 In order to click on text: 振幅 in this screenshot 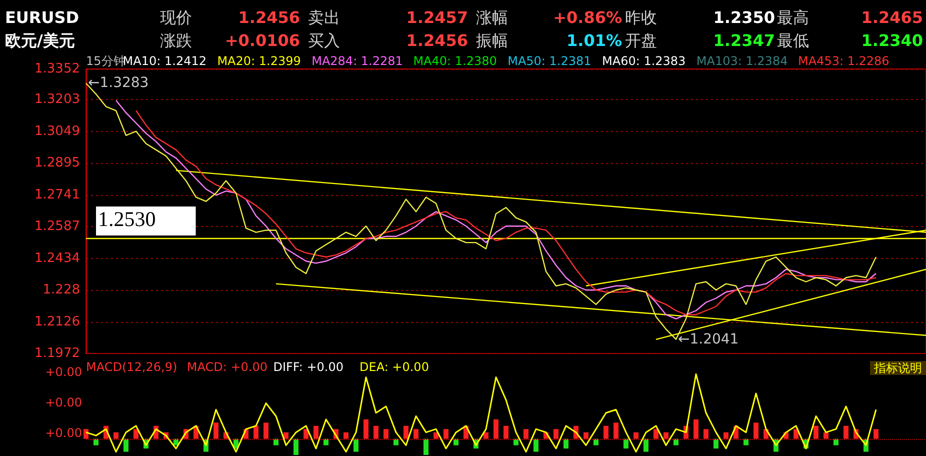, I will do `click(492, 41)`.